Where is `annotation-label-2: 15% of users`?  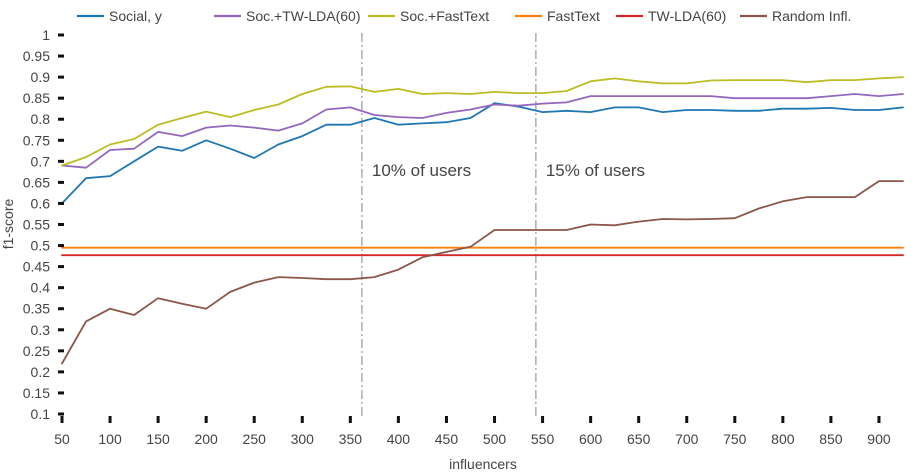
annotation-label-2: 15% of users is located at coordinates (595, 170).